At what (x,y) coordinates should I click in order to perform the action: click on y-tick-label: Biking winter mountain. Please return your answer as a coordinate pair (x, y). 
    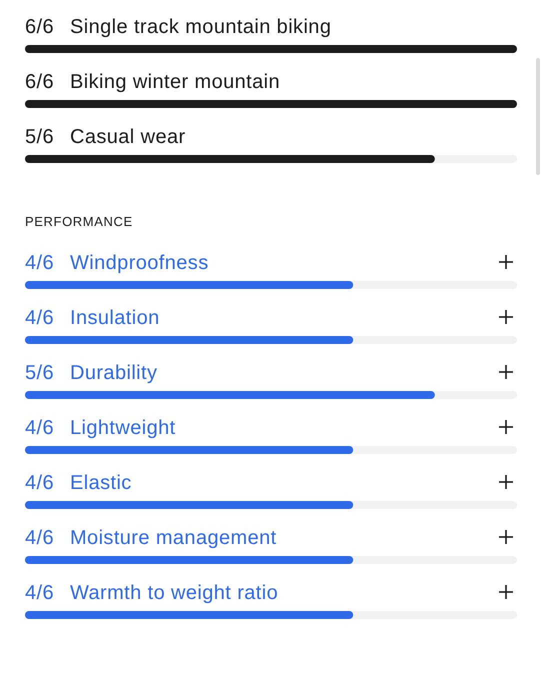
    Looking at the image, I should click on (175, 82).